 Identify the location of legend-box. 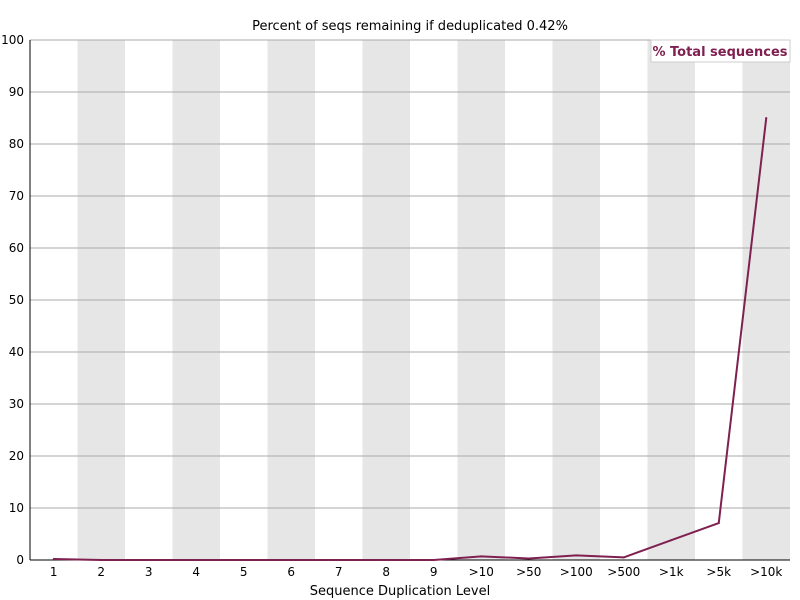
(720, 51).